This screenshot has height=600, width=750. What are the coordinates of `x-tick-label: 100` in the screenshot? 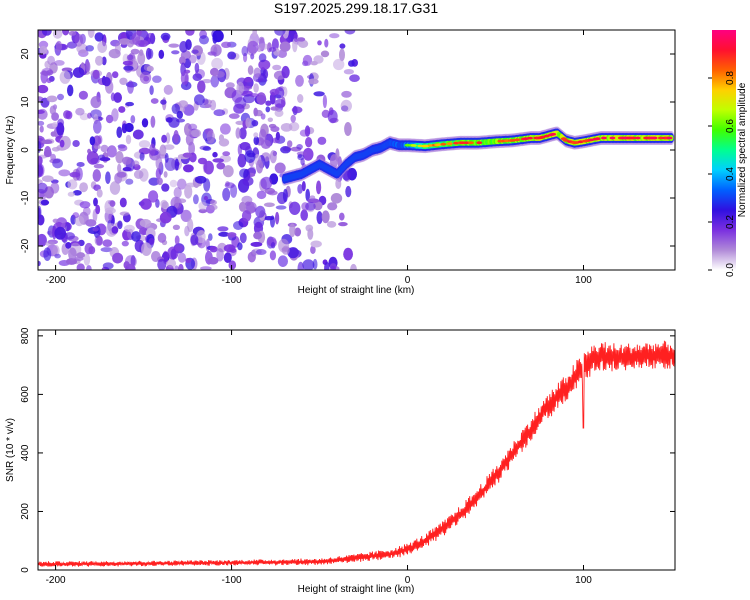 It's located at (583, 580).